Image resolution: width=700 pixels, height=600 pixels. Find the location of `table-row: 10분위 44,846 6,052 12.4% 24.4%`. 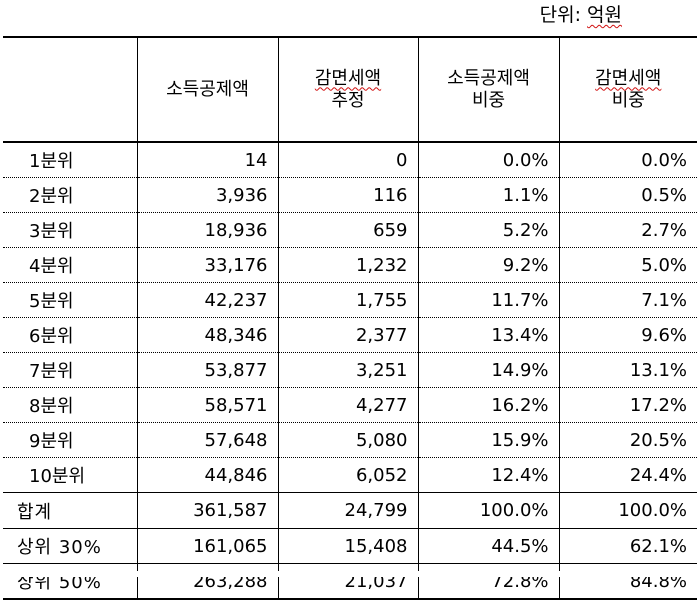

table-row: 10분위 44,846 6,052 12.4% 24.4% is located at coordinates (350, 475).